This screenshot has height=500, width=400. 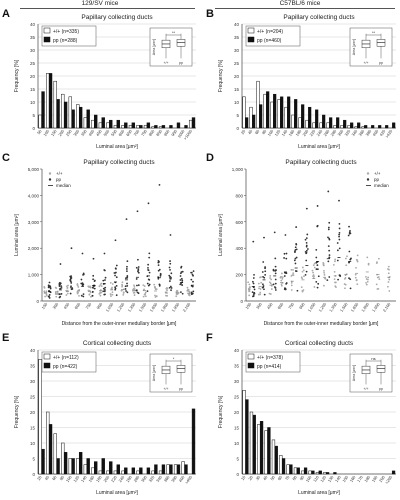 What do you see at coordinates (46, 477) in the screenshot?
I see `x-tick-label: 40` at bounding box center [46, 477].